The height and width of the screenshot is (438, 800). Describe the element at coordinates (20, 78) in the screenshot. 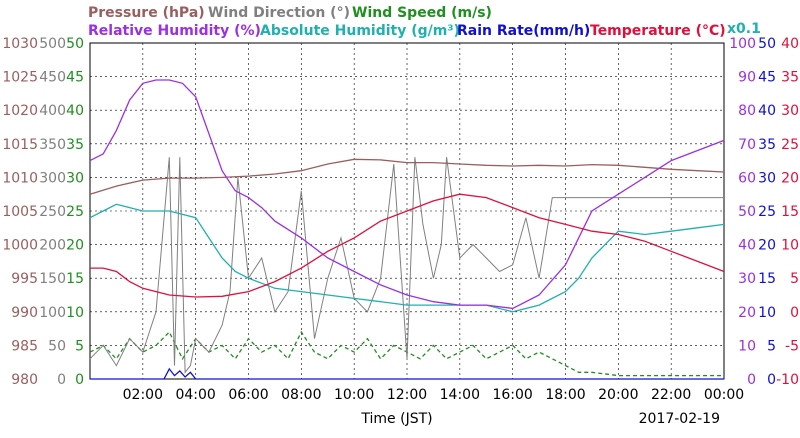

I see `y-tick-label-pressure: 1025` at that location.